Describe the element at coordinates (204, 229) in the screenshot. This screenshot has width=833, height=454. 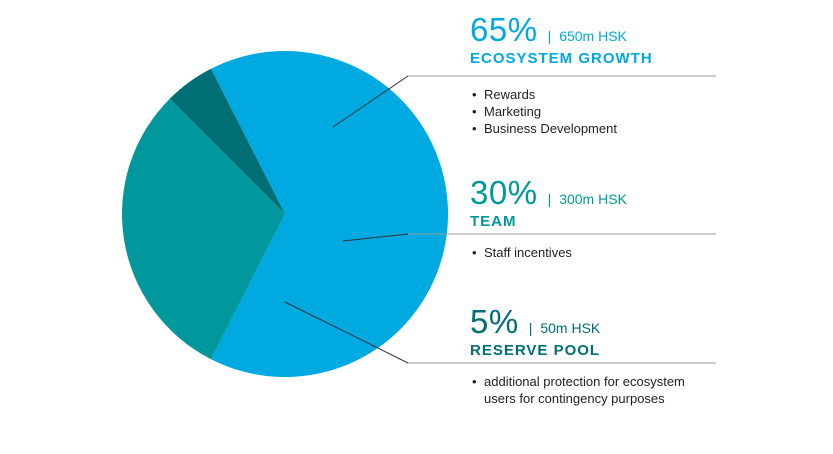
I see `pie-slice-team` at that location.